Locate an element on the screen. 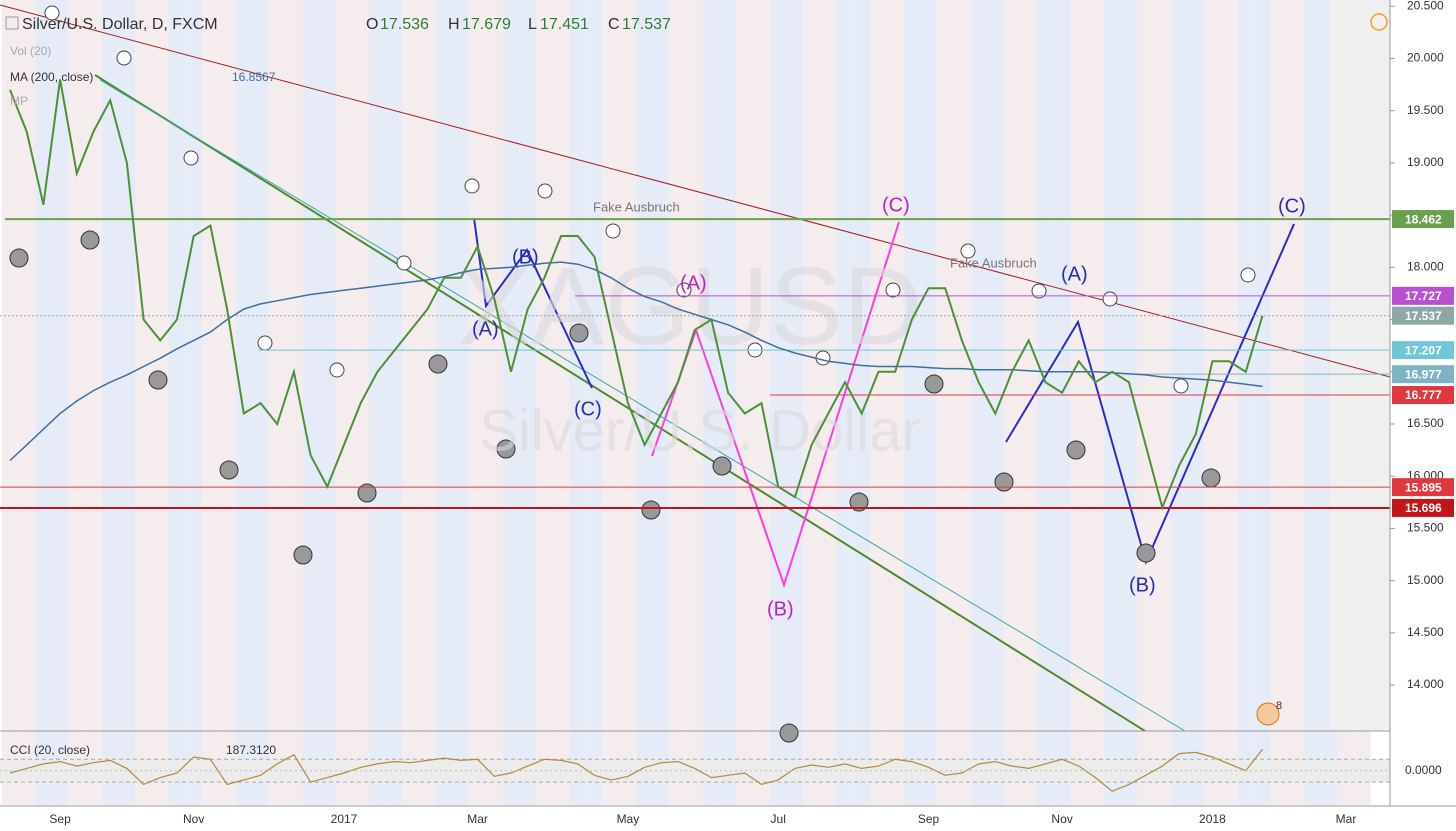 This screenshot has height=831, width=1456. level-label: 16.777 is located at coordinates (1423, 395).